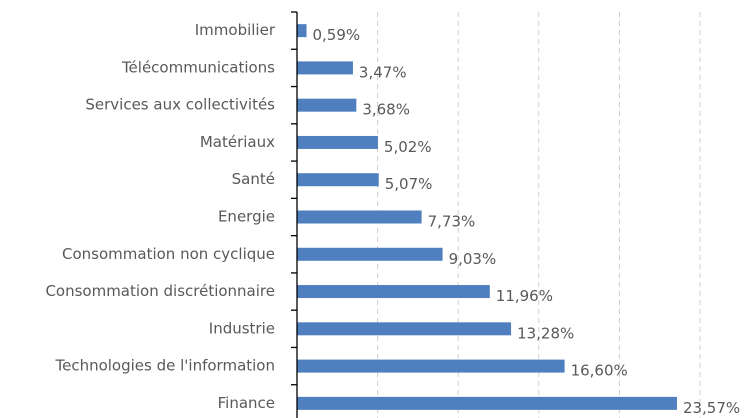 The image size is (749, 418). Describe the element at coordinates (246, 403) in the screenshot. I see `y-tick-label: Finance` at that location.